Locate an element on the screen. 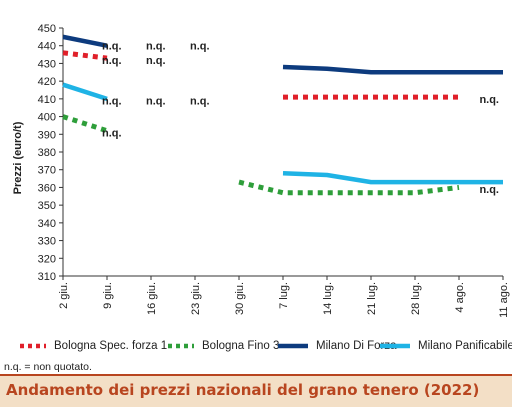 This screenshot has width=512, height=409. y-tick-label: 340 is located at coordinates (47, 224).